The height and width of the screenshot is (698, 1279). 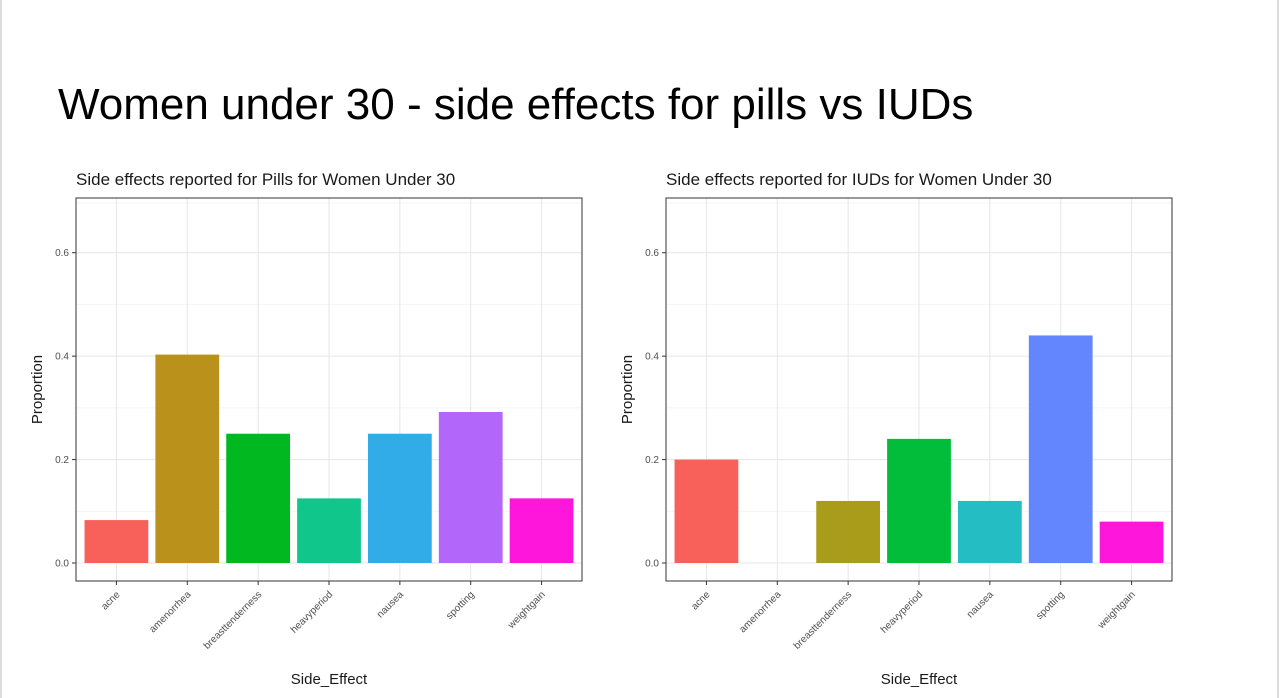 I want to click on bar-amenorrhea, so click(x=187, y=458).